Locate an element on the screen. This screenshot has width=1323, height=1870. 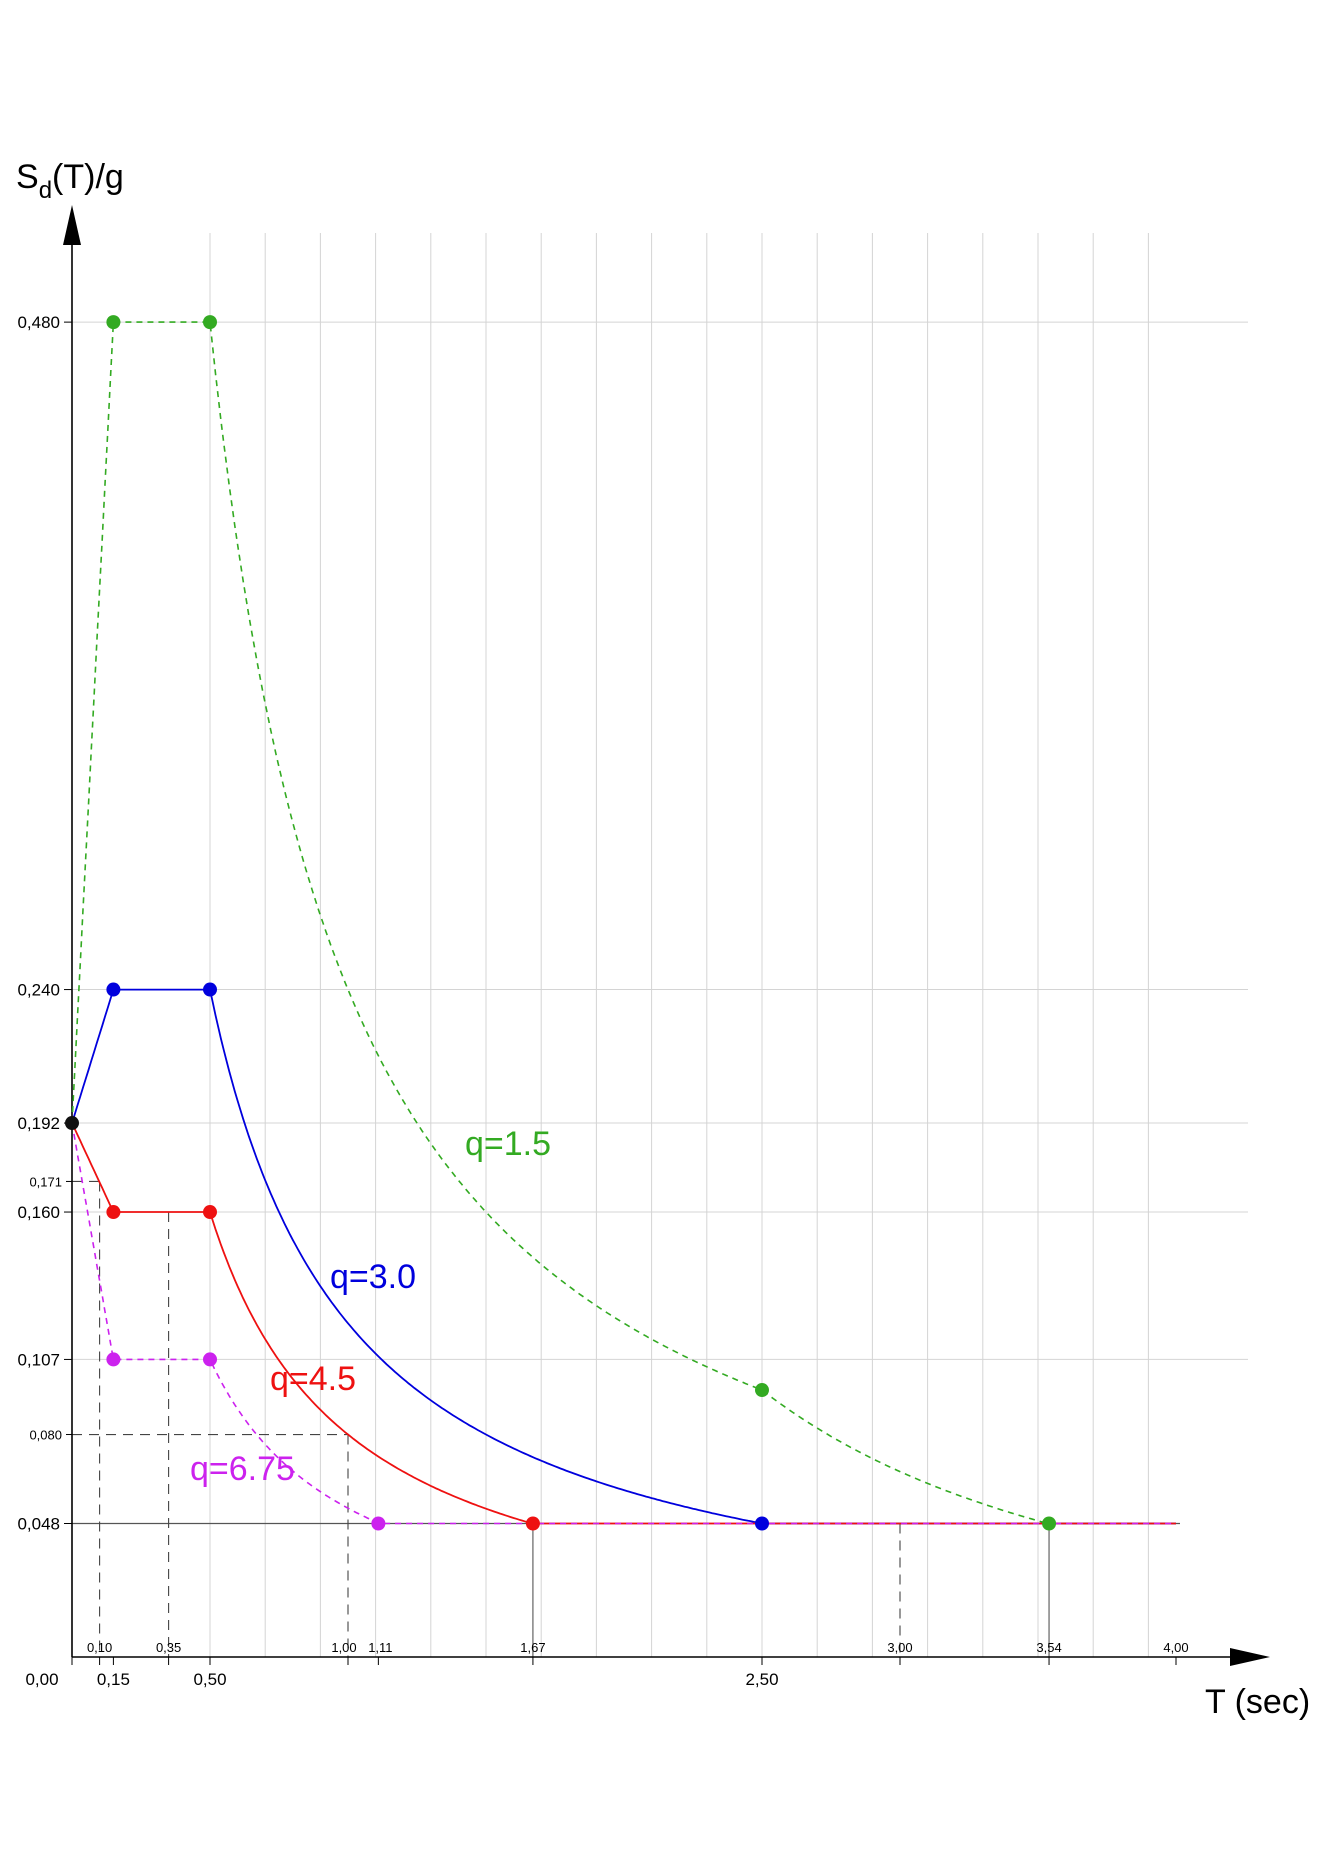
origin-marker is located at coordinates (72, 1123).